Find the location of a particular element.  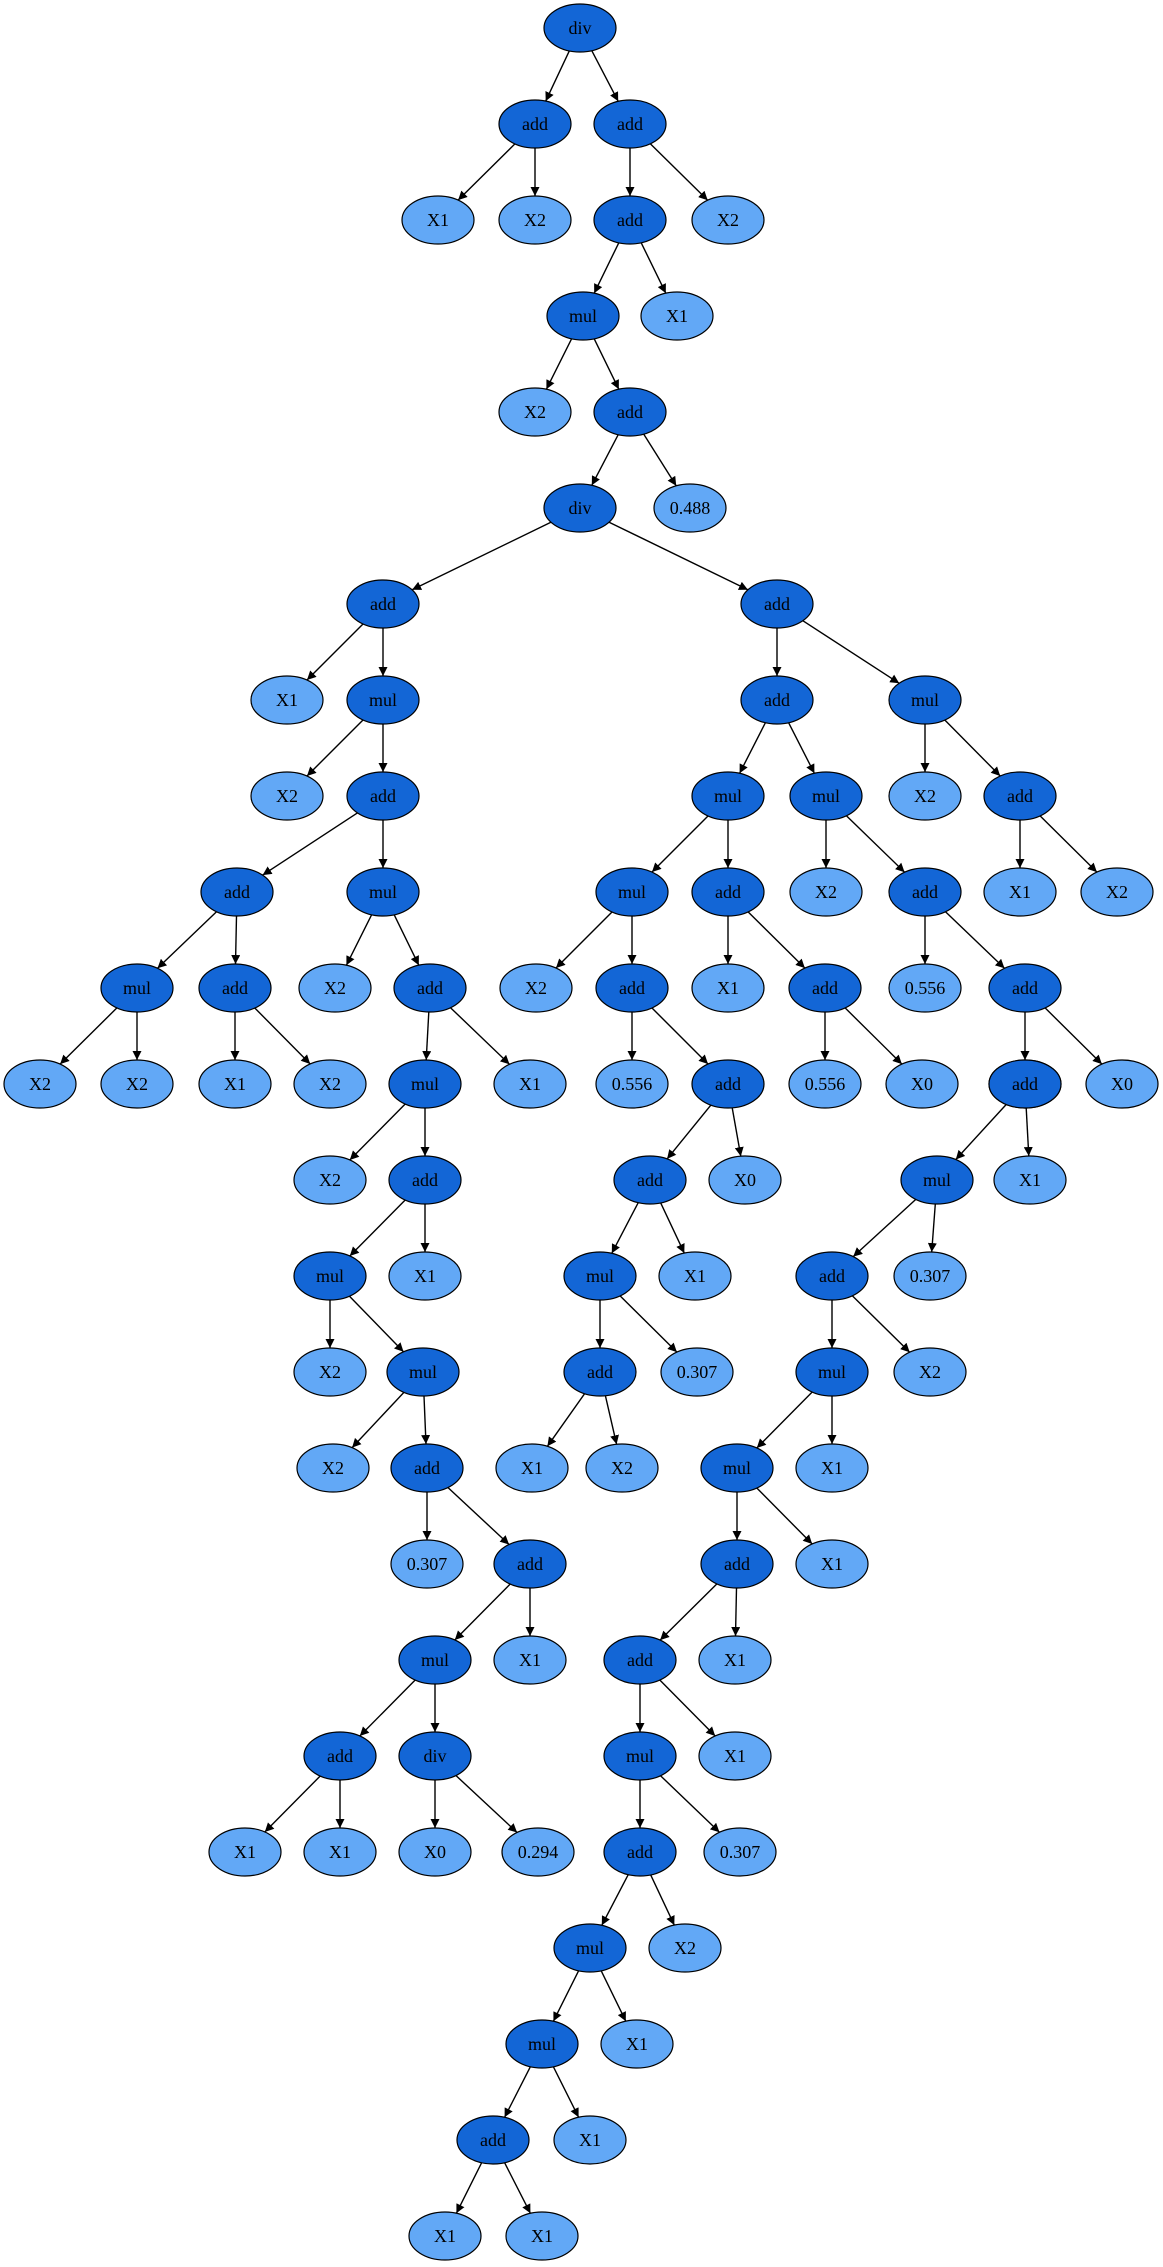

edge-n90-n93 is located at coordinates (736, 1612).